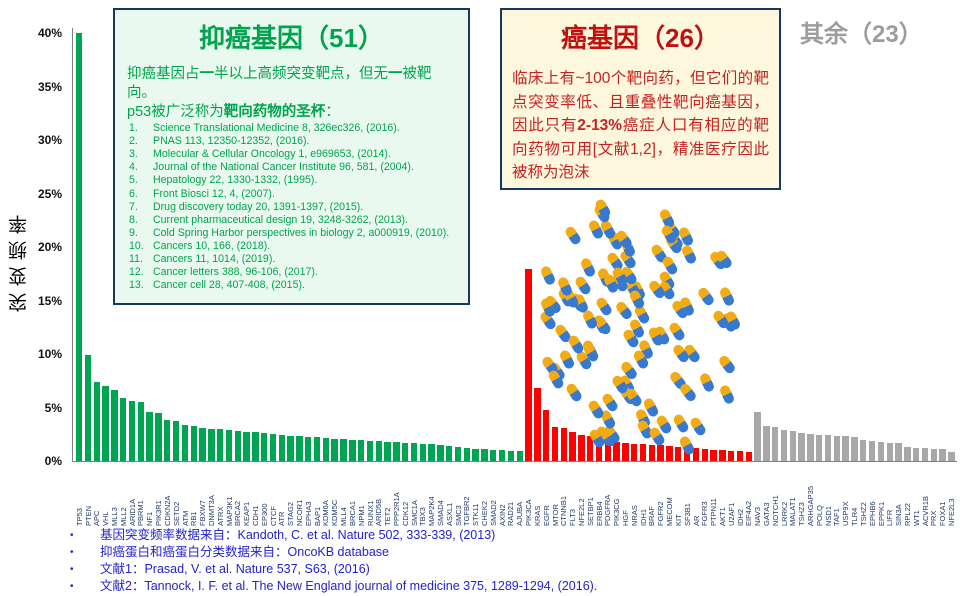  Describe the element at coordinates (731, 455) in the screenshot. I see `bar-U2AF1` at that location.